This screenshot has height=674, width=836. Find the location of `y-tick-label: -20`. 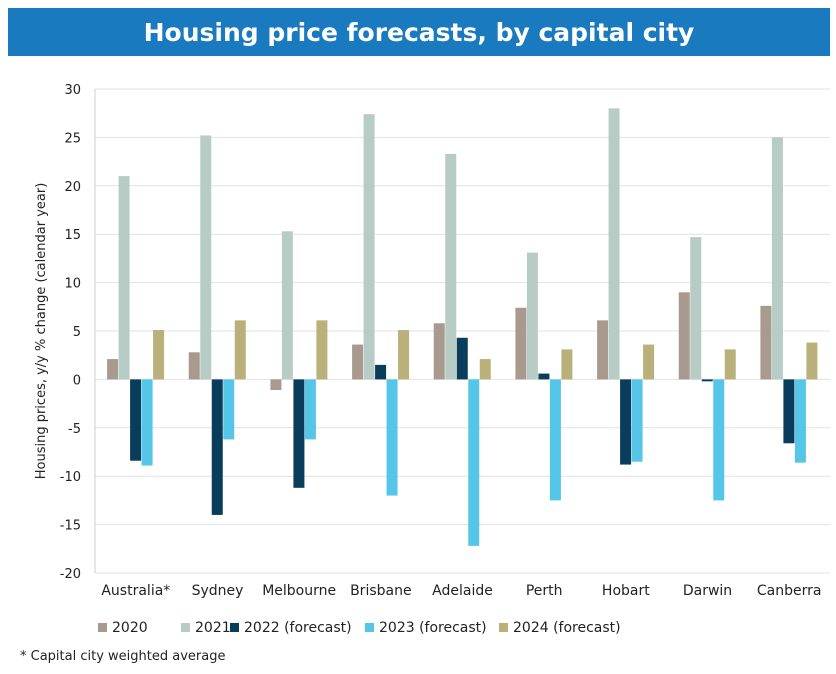

y-tick-label: -20 is located at coordinates (70, 574).